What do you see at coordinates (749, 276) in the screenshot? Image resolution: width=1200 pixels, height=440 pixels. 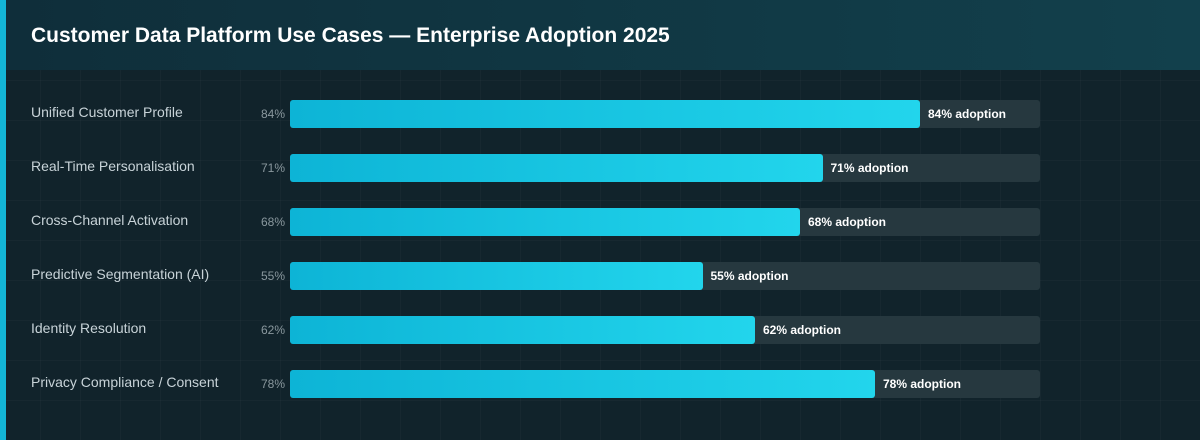 I see `data-label: 55% adoption` at bounding box center [749, 276].